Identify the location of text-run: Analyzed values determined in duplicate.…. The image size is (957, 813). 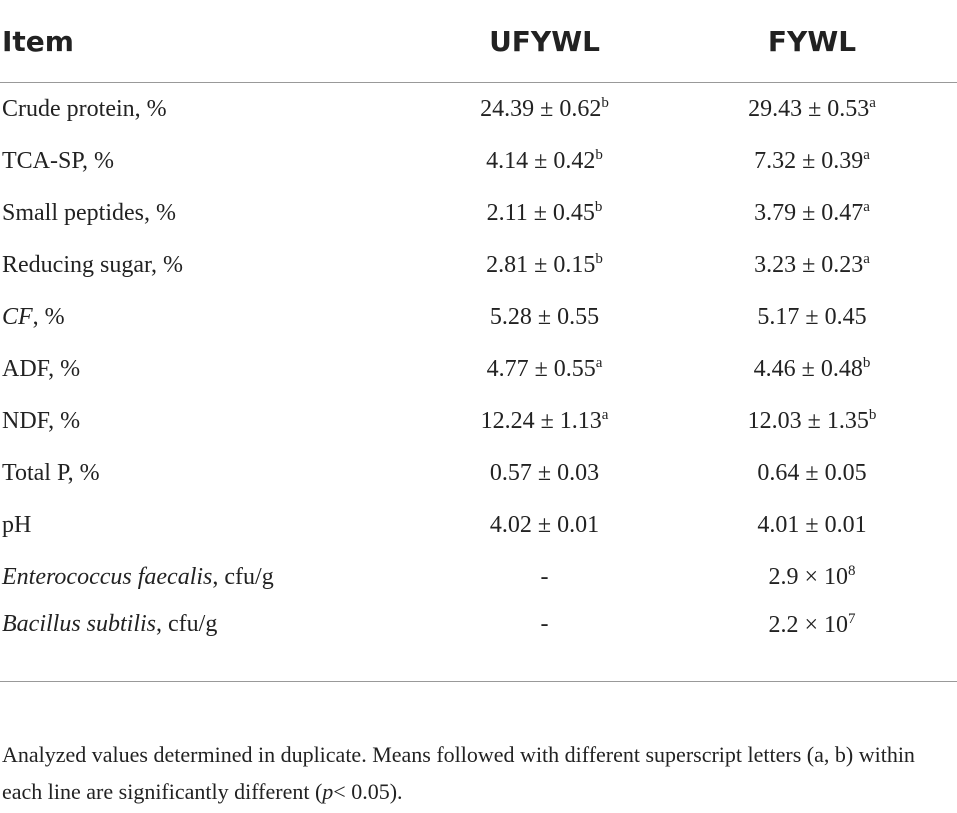
(458, 773).